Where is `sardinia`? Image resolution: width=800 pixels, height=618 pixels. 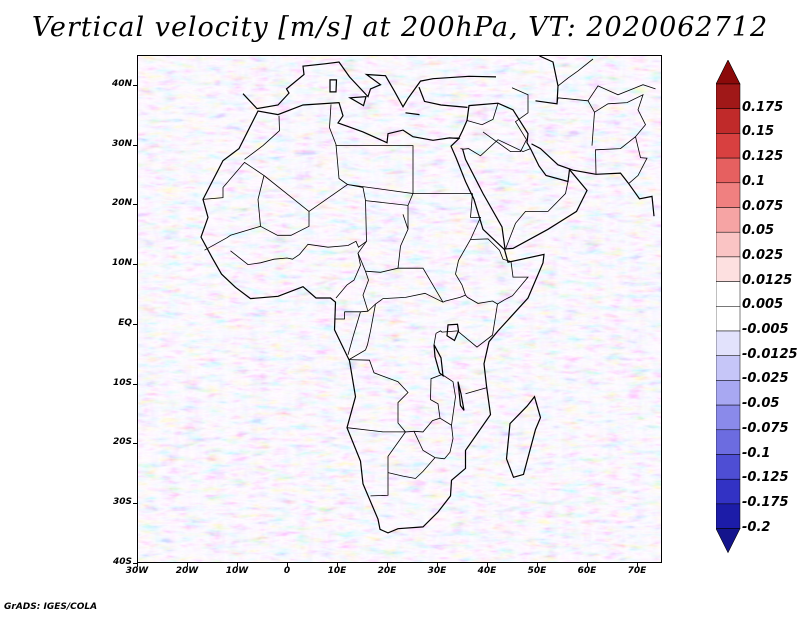
sardinia is located at coordinates (333, 86).